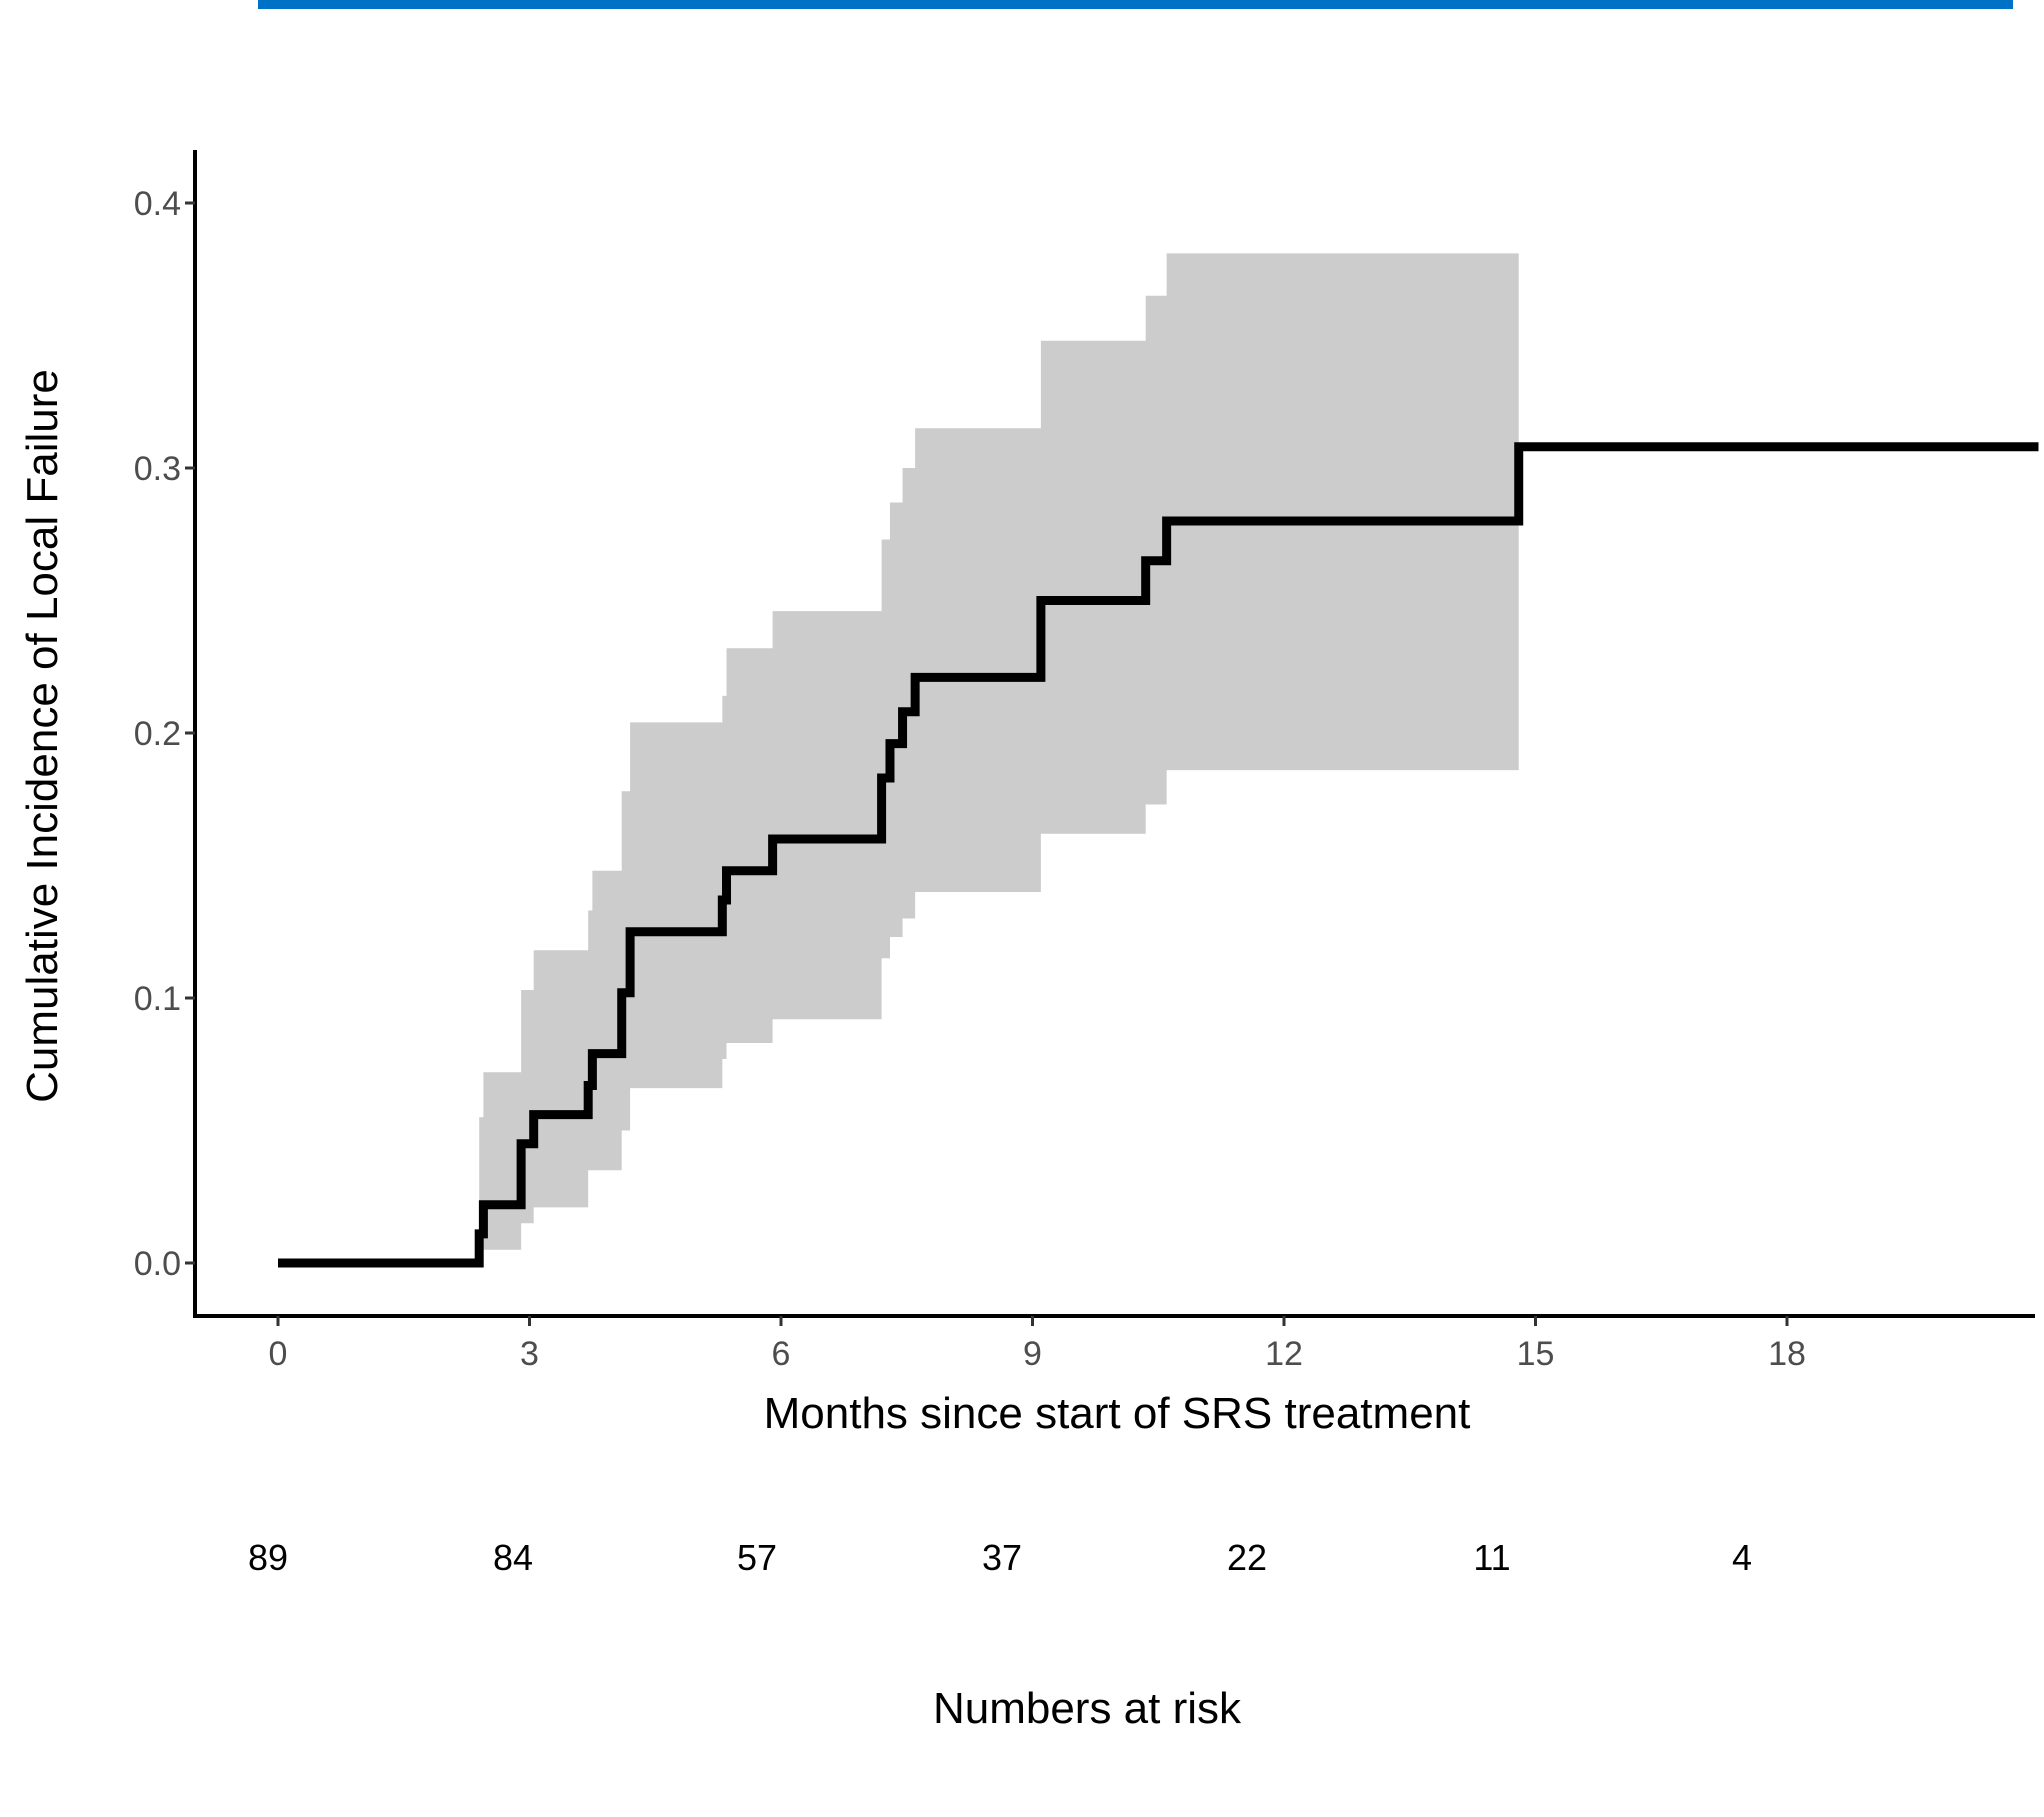 The image size is (2044, 1817). What do you see at coordinates (157, 469) in the screenshot?
I see `y-tick-label: 0.3` at bounding box center [157, 469].